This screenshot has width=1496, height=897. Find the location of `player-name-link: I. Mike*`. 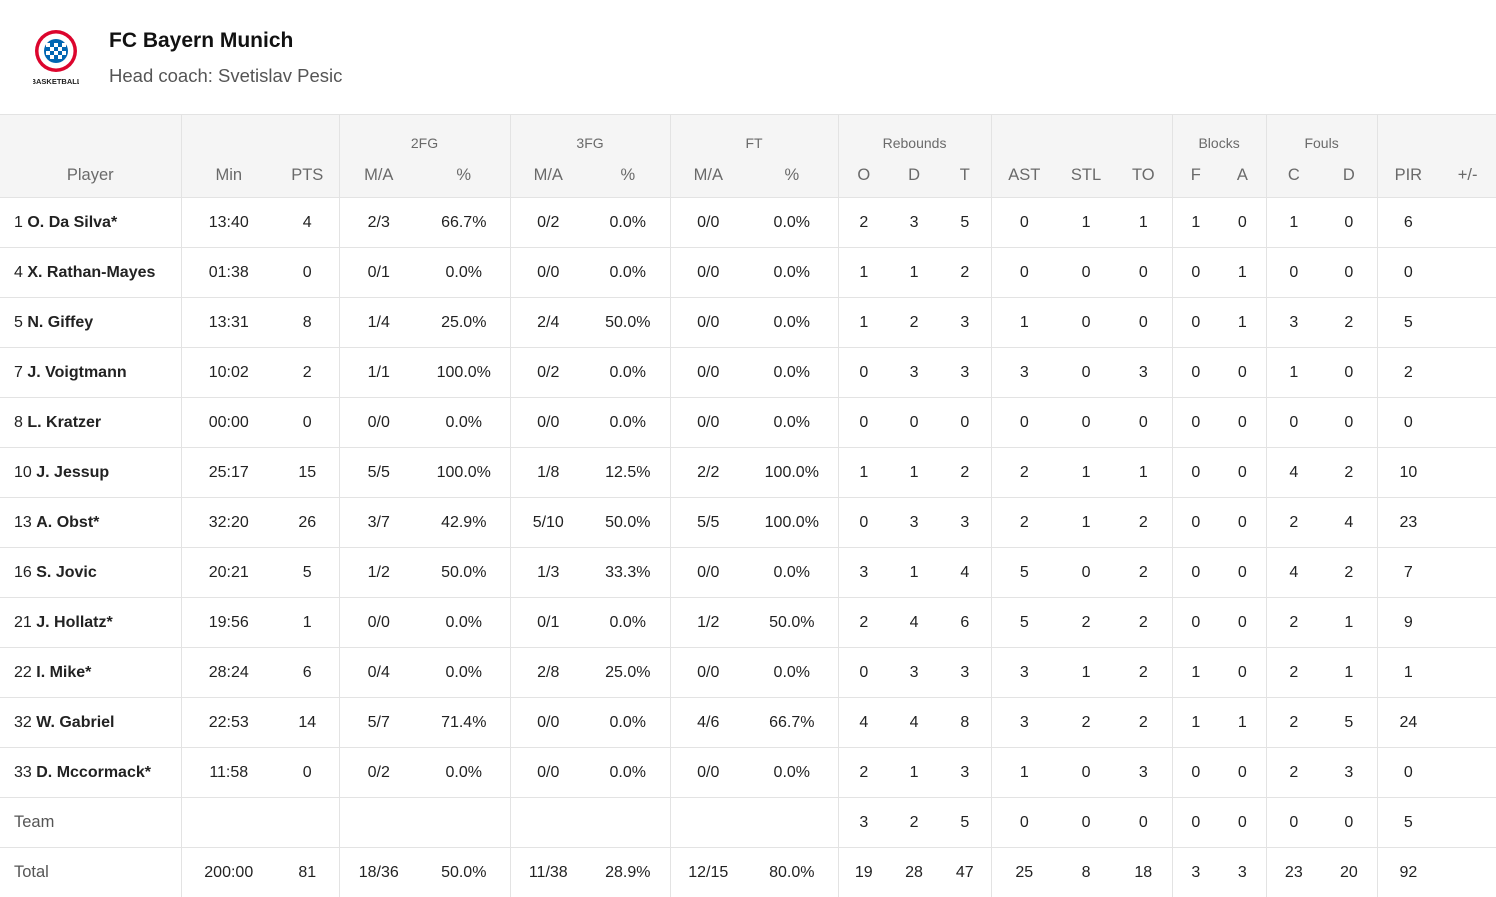

player-name-link: I. Mike* is located at coordinates (63, 672).